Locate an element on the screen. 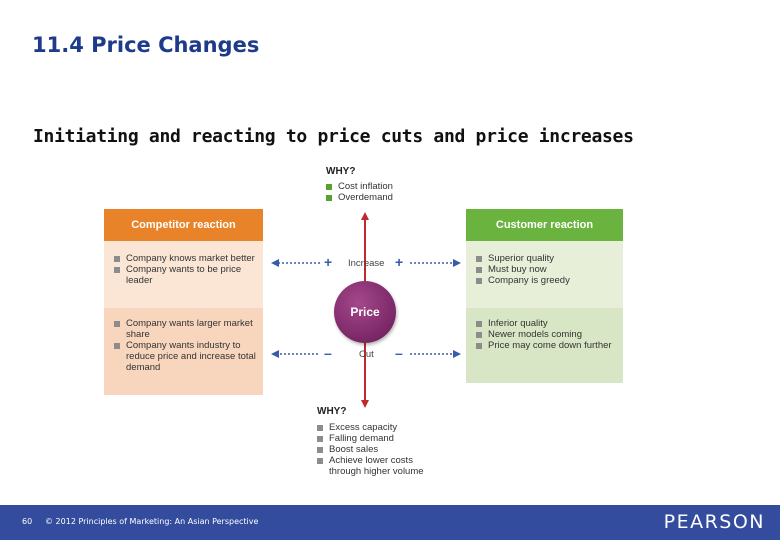 Image resolution: width=780 pixels, height=540 pixels. plus-sign-left: + is located at coordinates (328, 262).